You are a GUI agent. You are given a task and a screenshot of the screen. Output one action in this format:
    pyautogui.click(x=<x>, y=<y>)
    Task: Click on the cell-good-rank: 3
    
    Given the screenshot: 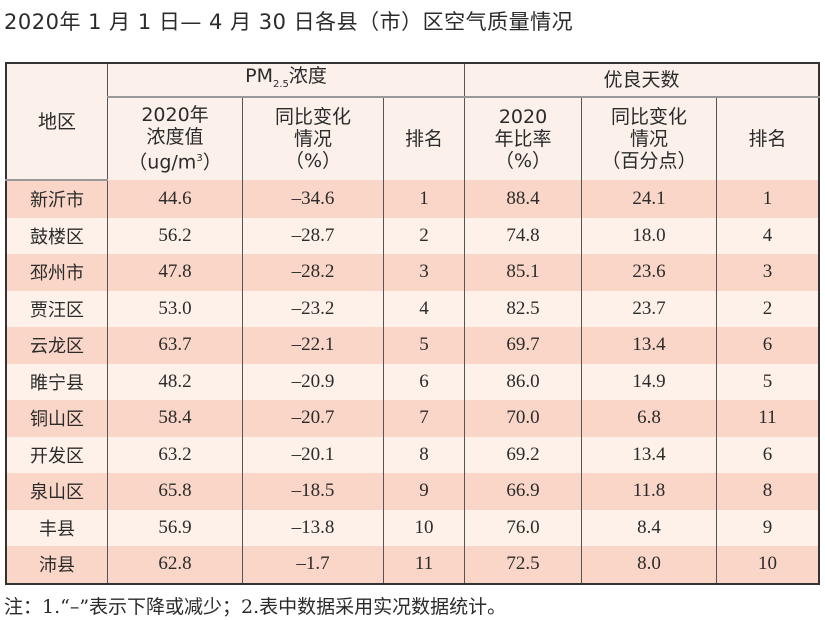 What is the action you would take?
    pyautogui.click(x=768, y=272)
    